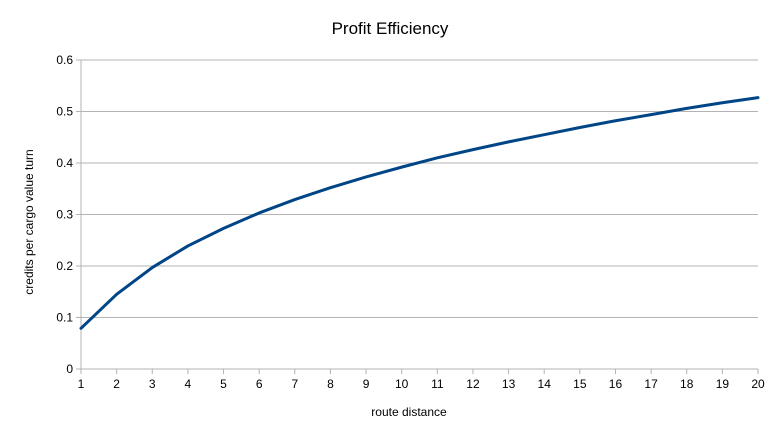 The width and height of the screenshot is (781, 439). Describe the element at coordinates (64, 60) in the screenshot. I see `y-tick-label: 0.6` at that location.